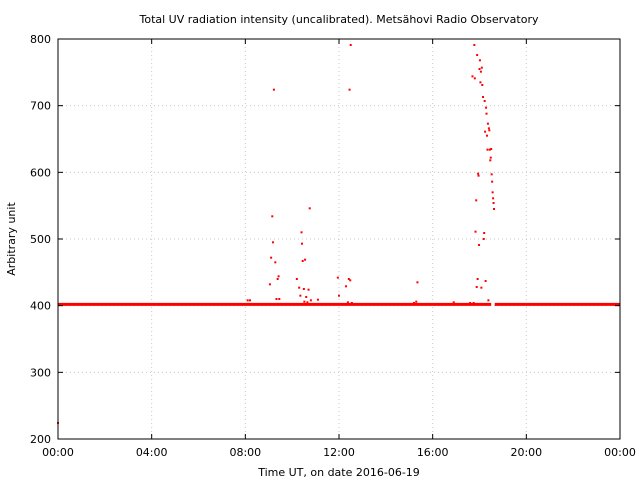  I want to click on x-tick-label: 08:00, so click(245, 452).